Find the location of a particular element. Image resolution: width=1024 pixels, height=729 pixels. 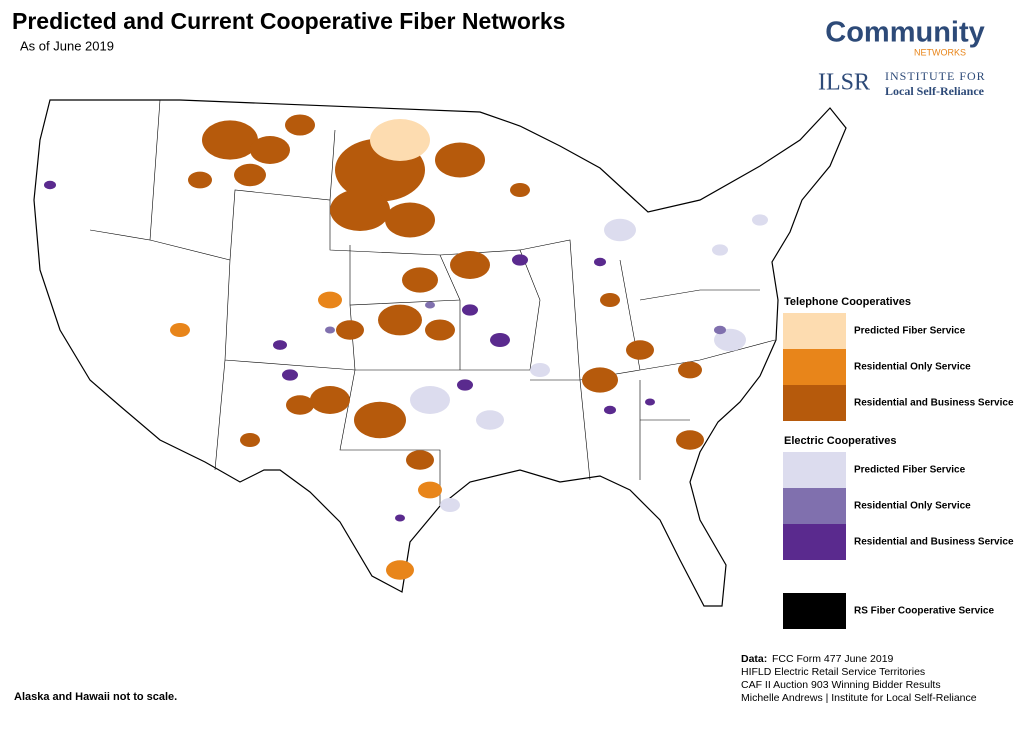

legend-label: RS Fiber Cooperative Service is located at coordinates (924, 611).